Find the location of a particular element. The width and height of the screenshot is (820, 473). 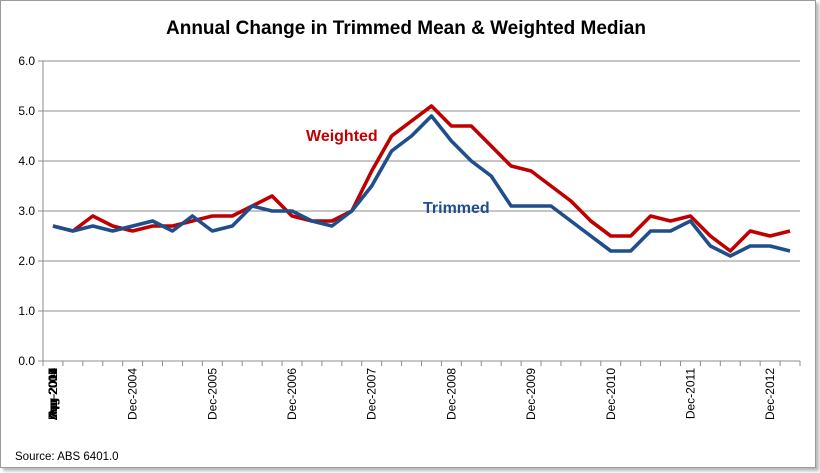

x-tick-label: Aug-2004 is located at coordinates (53, 394).